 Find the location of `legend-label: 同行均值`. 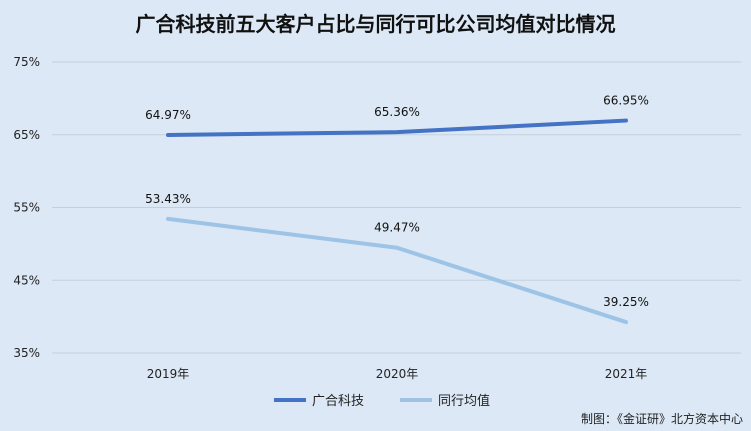

legend-label: 同行均值 is located at coordinates (464, 401).